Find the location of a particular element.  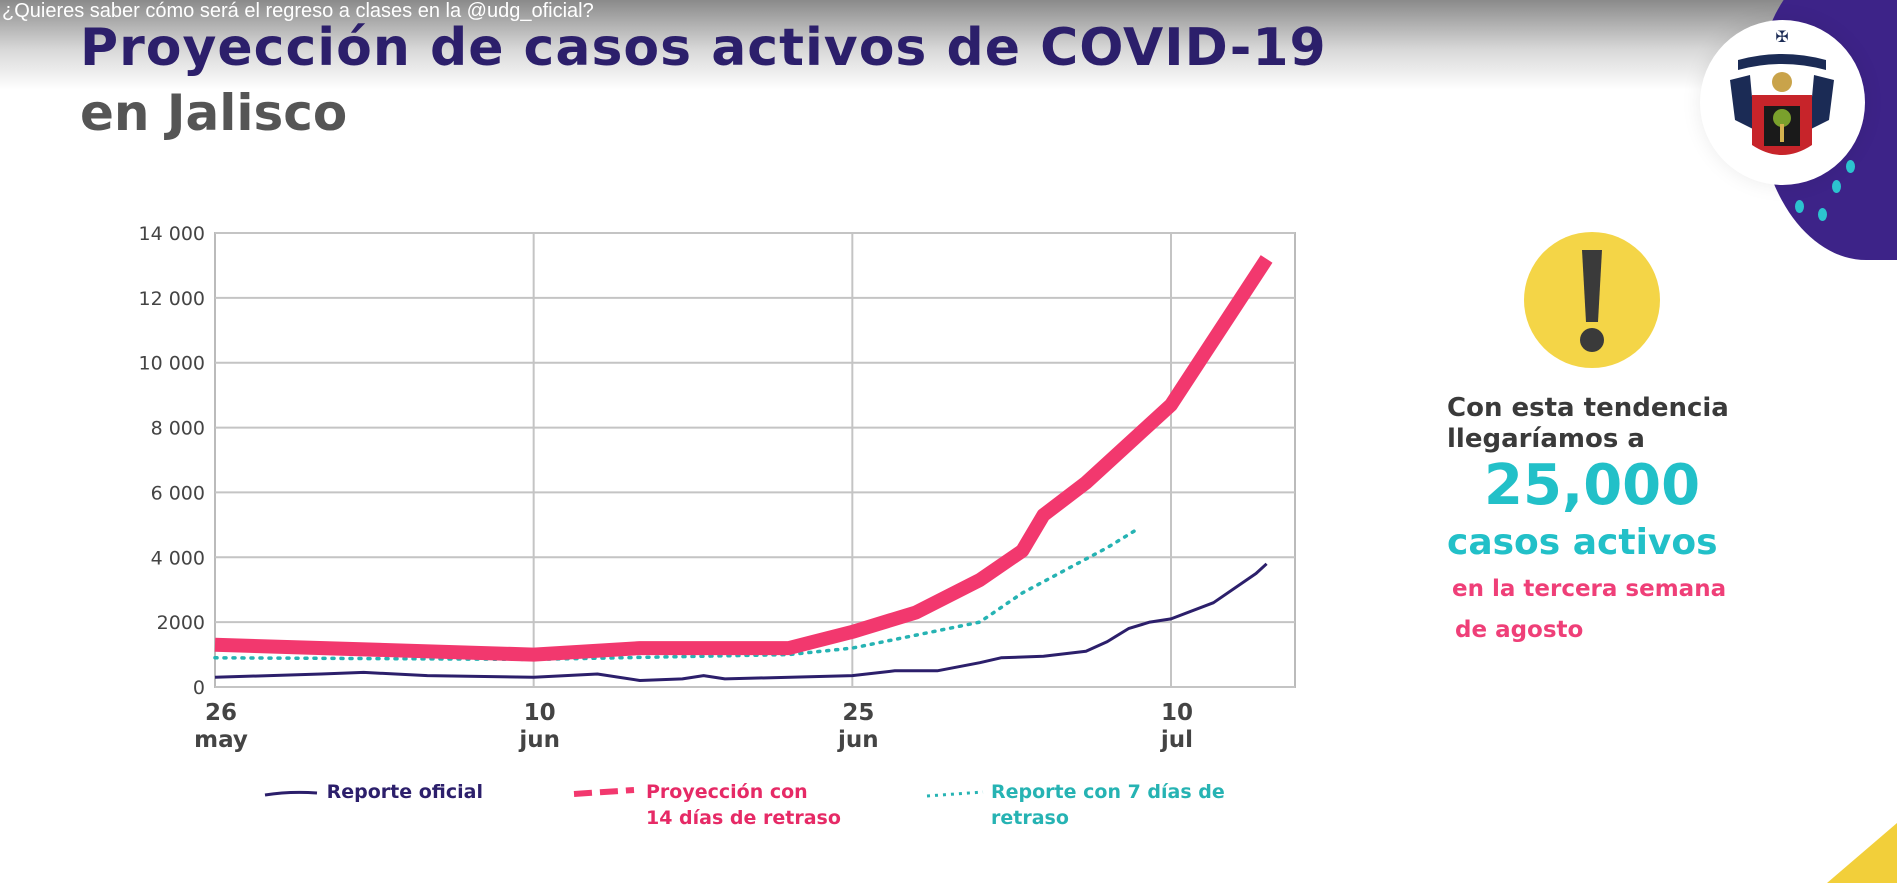

legend-label: 14 días de retraso is located at coordinates (743, 818).